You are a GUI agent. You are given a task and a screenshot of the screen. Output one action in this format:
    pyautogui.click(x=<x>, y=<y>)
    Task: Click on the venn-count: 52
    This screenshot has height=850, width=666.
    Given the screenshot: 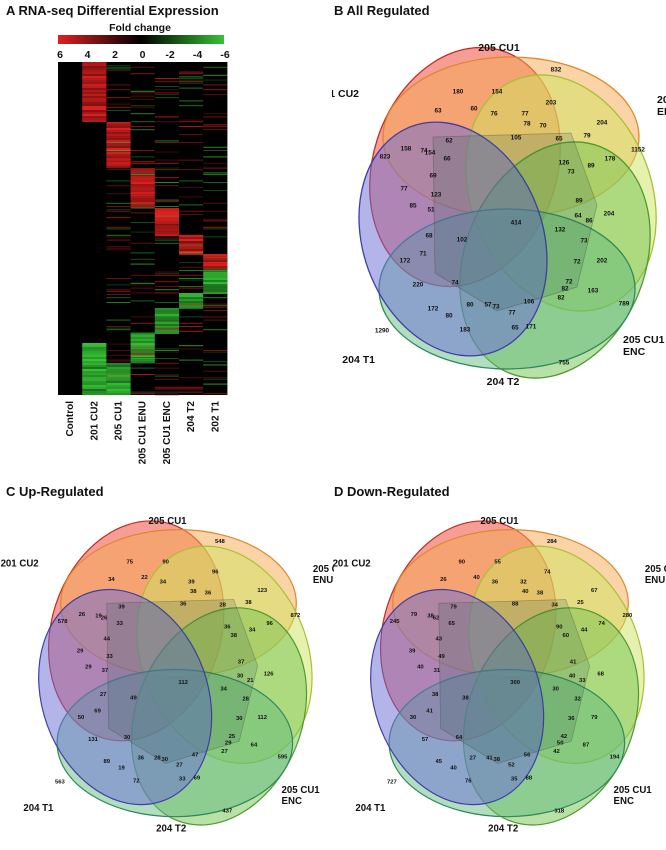 What is the action you would take?
    pyautogui.click(x=511, y=766)
    